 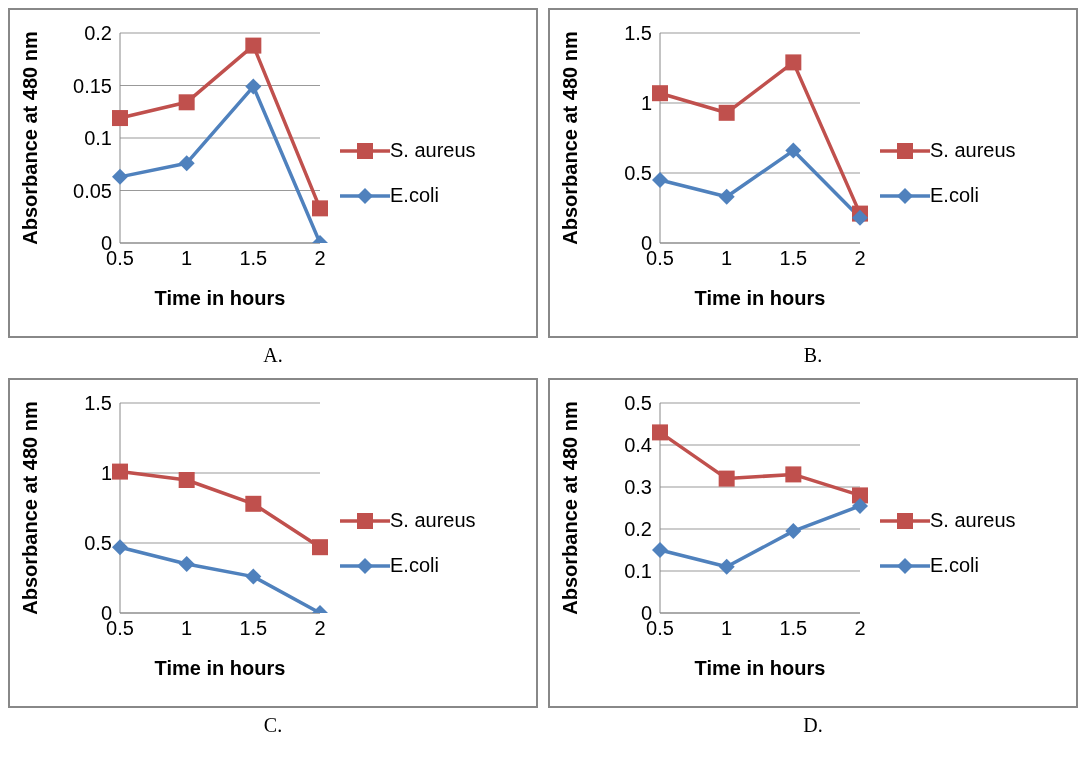 I want to click on text: D., so click(x=813, y=726).